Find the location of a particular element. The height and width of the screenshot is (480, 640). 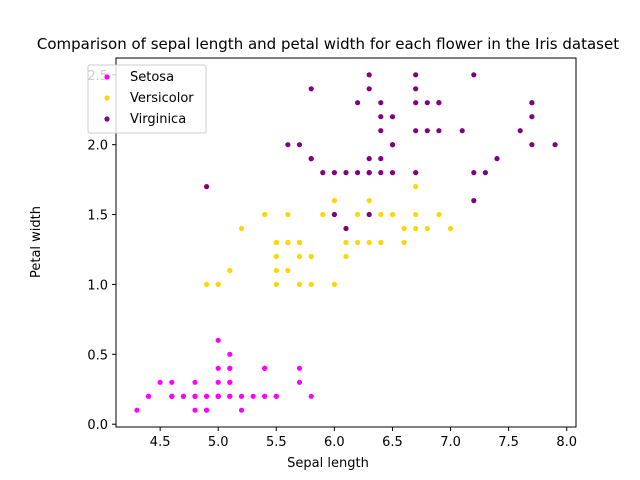

x-tick-label: 6.5 is located at coordinates (392, 442).